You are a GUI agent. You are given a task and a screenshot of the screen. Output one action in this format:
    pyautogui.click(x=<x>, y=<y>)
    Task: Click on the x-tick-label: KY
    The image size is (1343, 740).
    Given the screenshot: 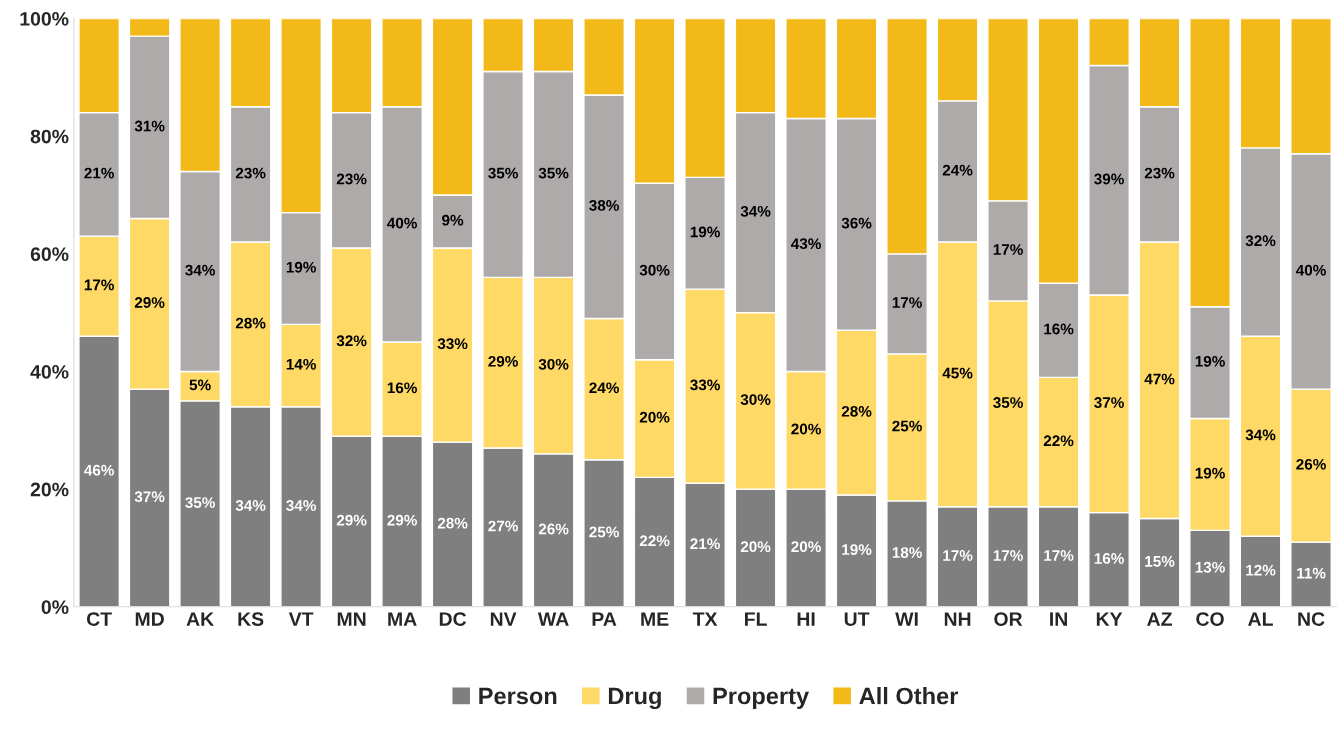 What is the action you would take?
    pyautogui.click(x=1109, y=619)
    